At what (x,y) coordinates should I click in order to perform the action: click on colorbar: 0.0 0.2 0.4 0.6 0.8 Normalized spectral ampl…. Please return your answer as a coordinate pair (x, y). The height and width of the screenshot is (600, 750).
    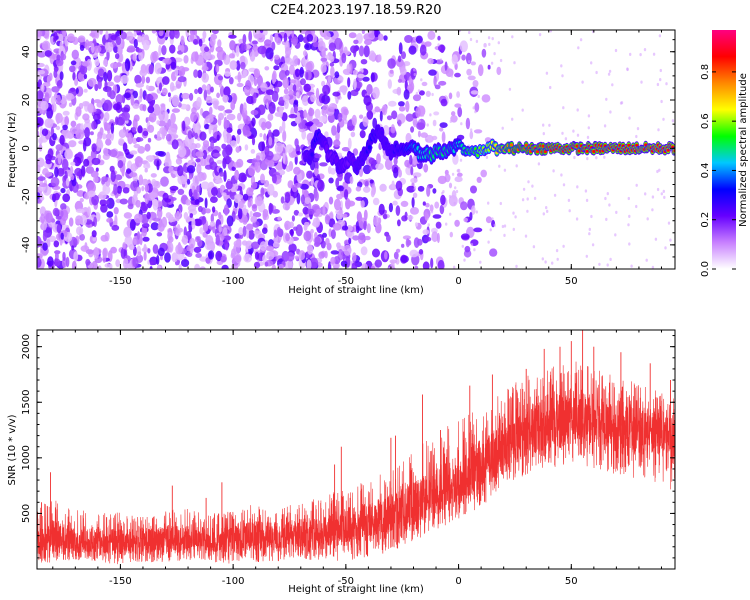
    Looking at the image, I should click on (724, 153).